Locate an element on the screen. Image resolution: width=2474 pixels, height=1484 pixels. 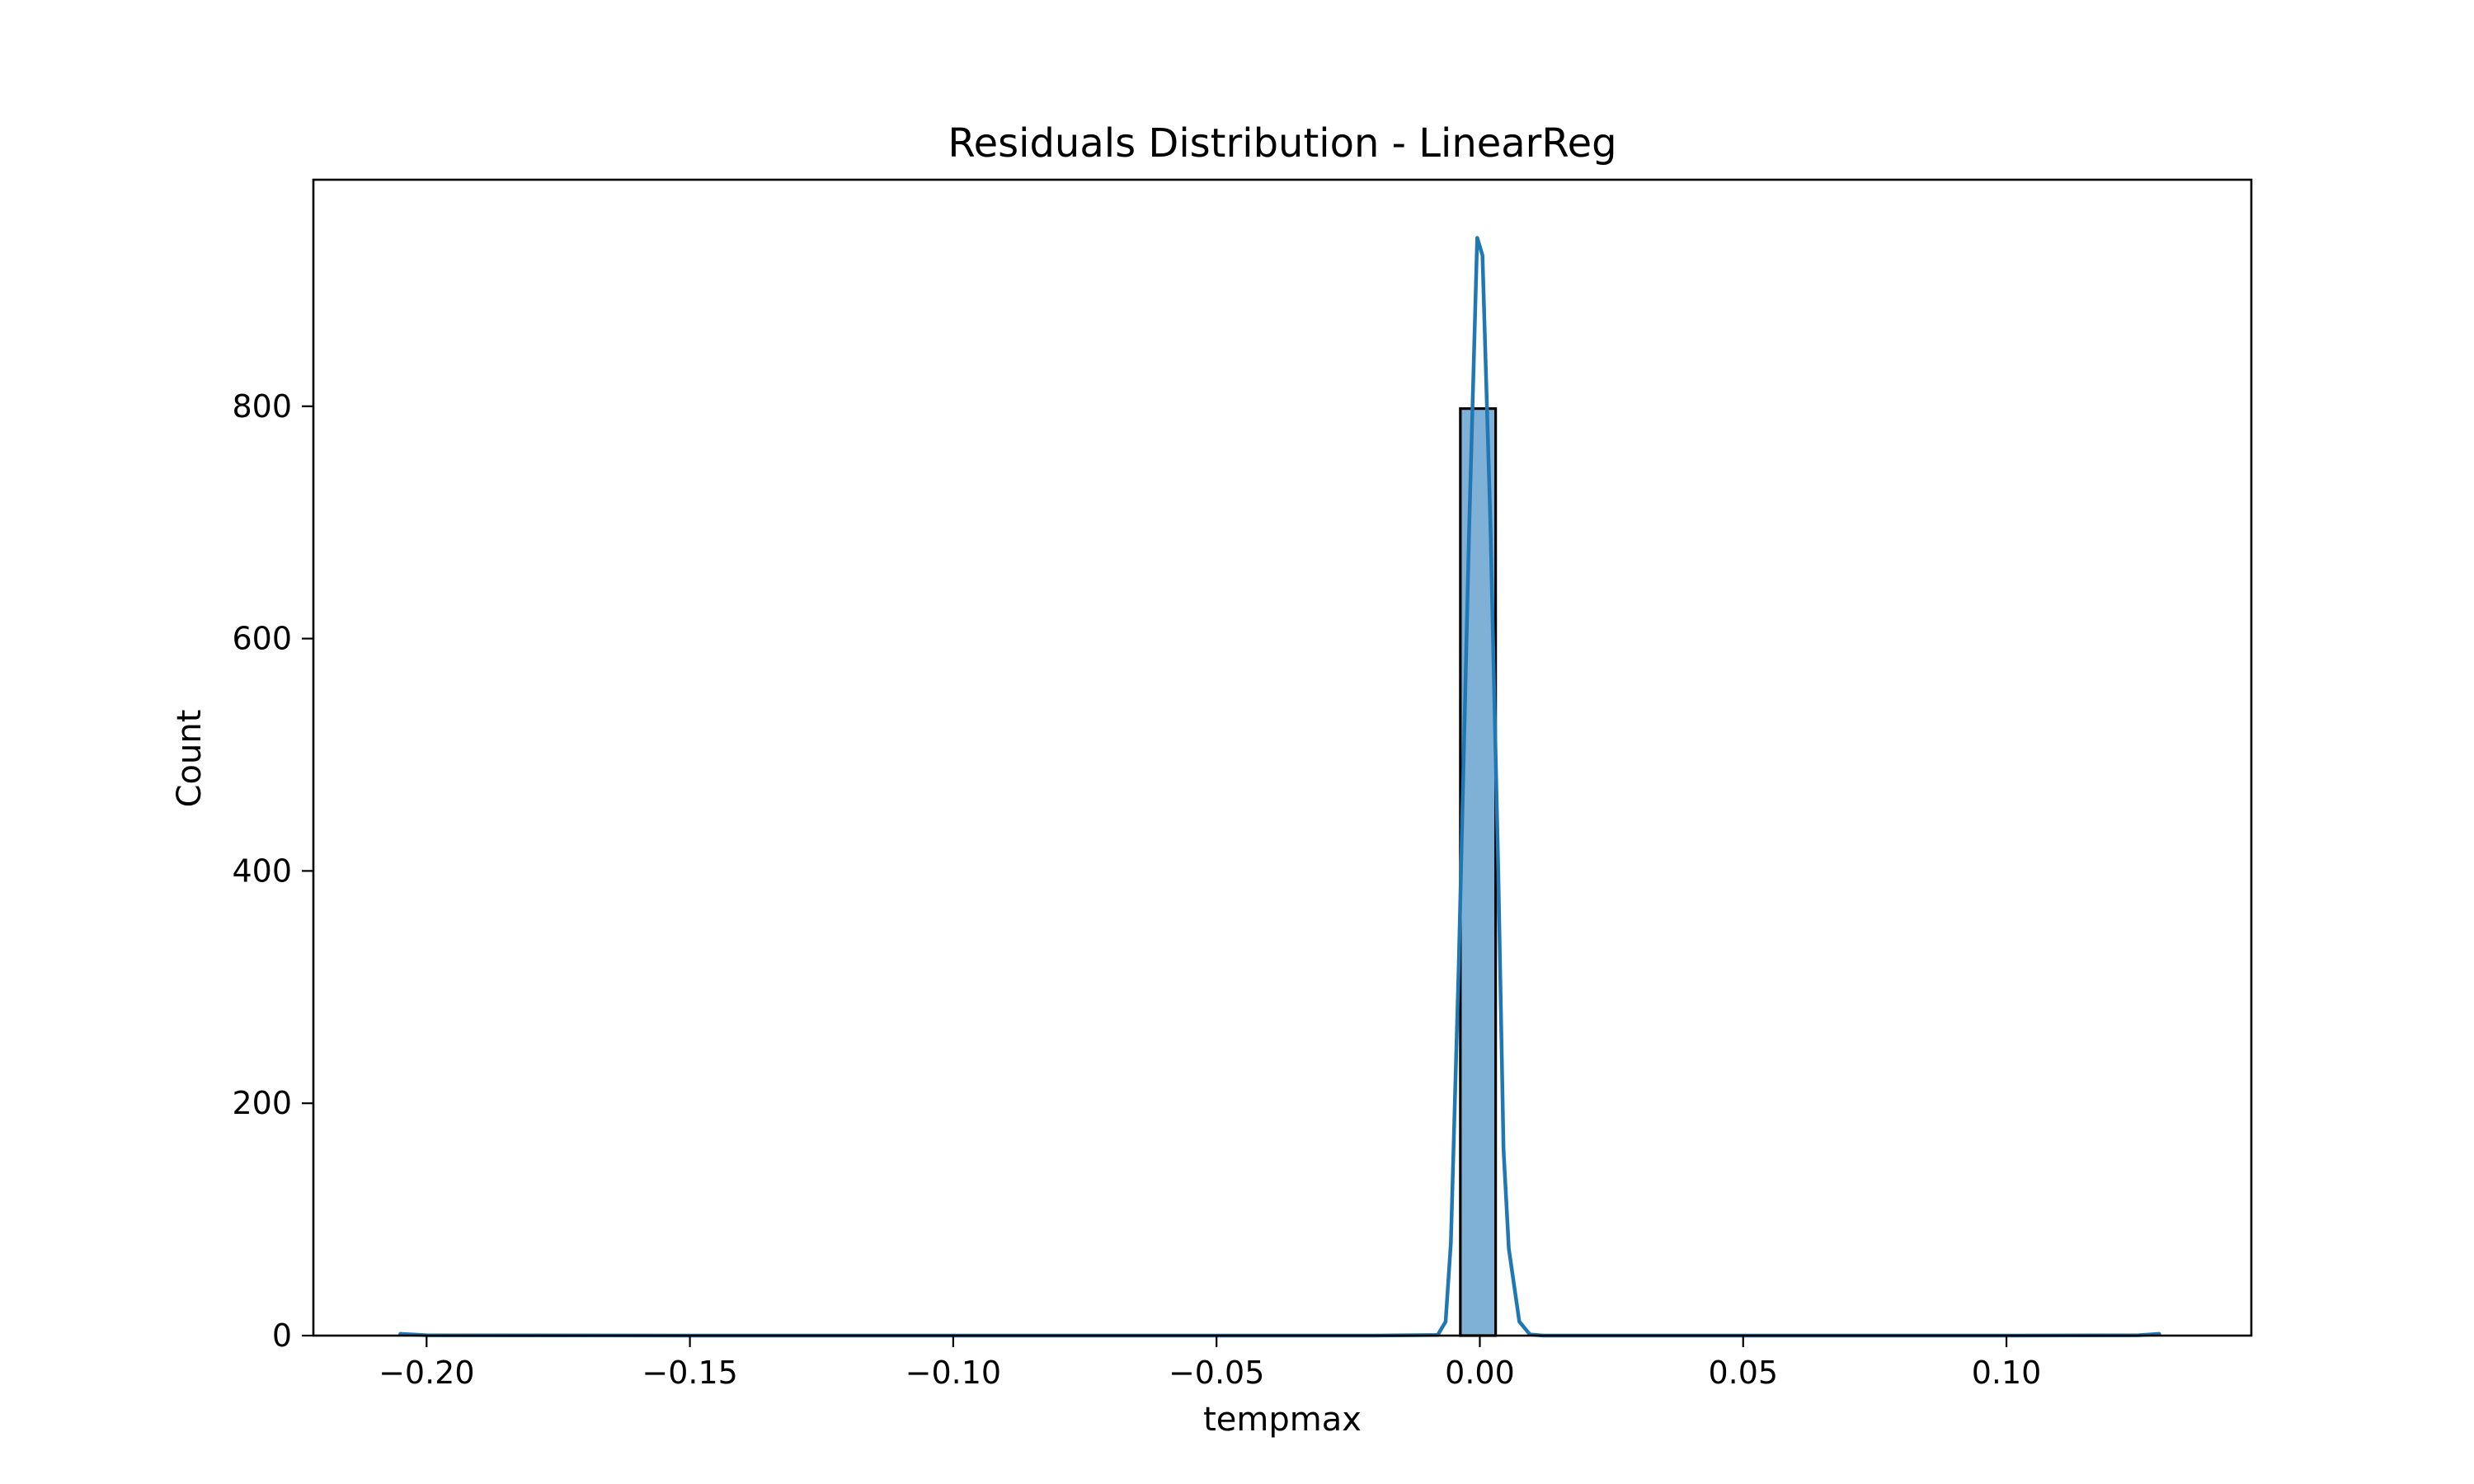
x-tick-label: −0.10 is located at coordinates (953, 1373).